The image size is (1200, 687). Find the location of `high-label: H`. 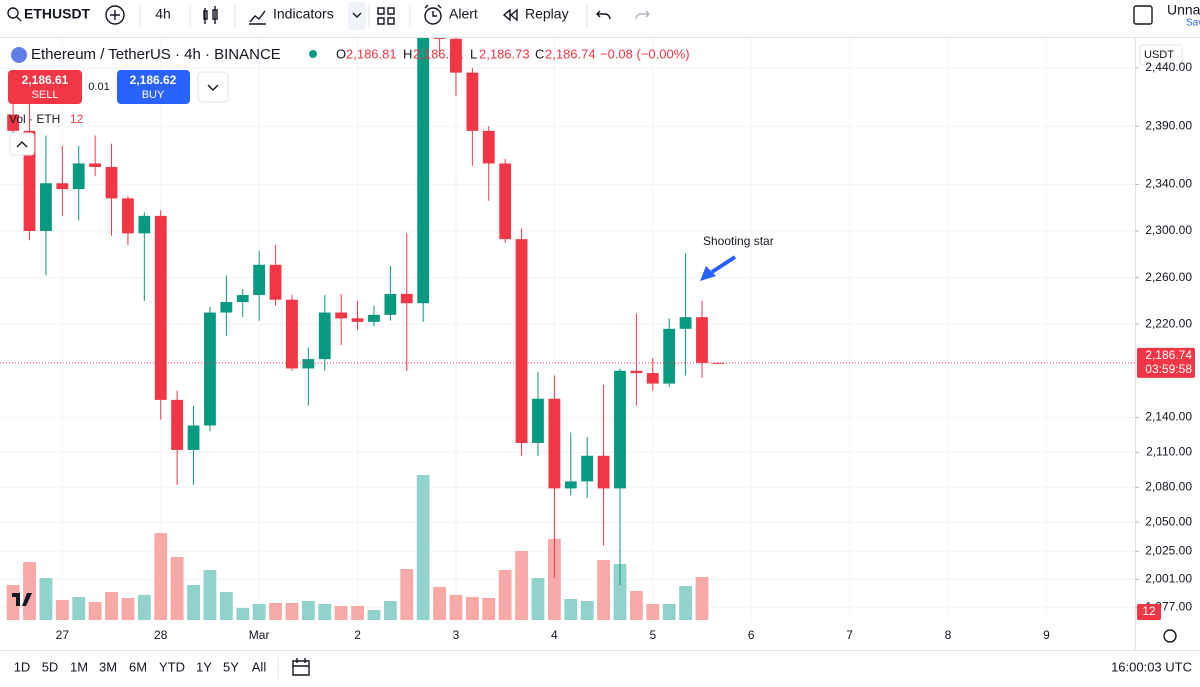

high-label: H is located at coordinates (407, 53).